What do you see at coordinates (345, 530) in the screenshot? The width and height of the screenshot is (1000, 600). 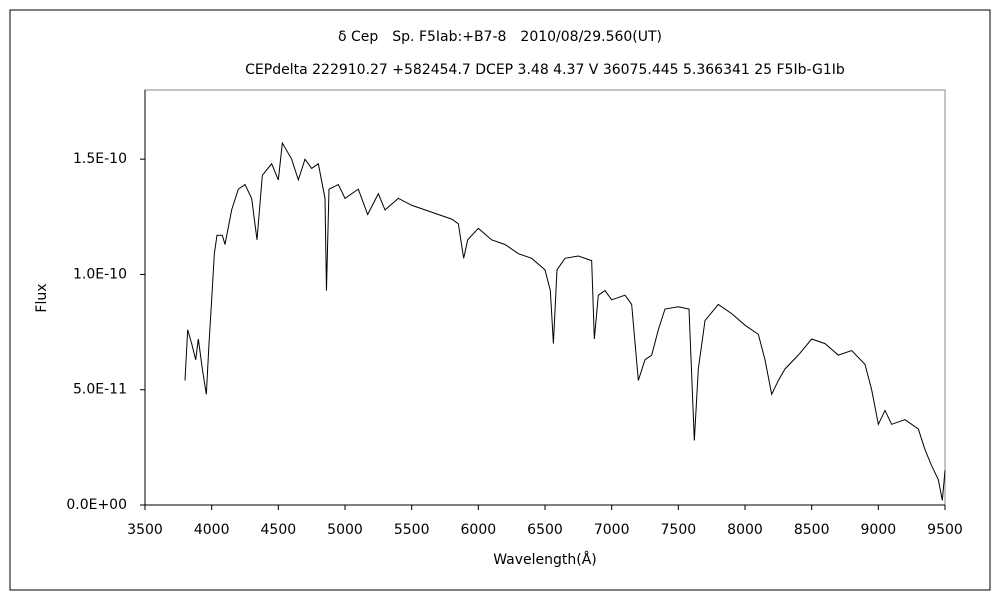 I see `x-tick-label: 5000` at bounding box center [345, 530].